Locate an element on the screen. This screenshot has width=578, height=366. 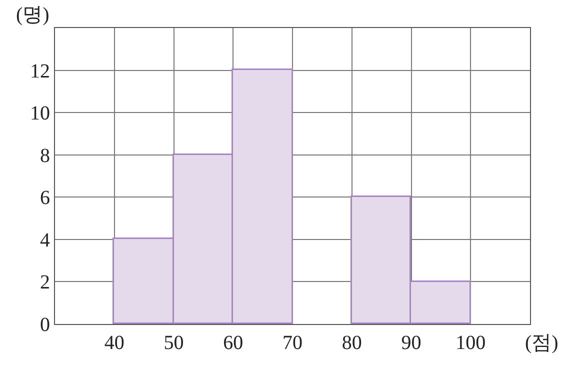
x-tick-label: 50 is located at coordinates (174, 343).